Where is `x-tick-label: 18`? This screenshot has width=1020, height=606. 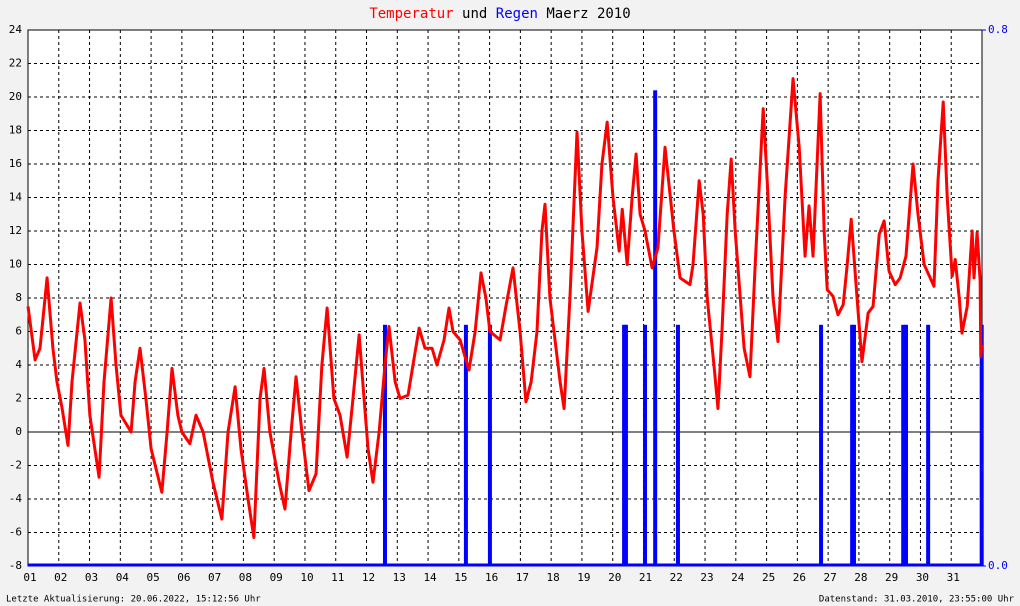
x-tick-label: 18 is located at coordinates (553, 577).